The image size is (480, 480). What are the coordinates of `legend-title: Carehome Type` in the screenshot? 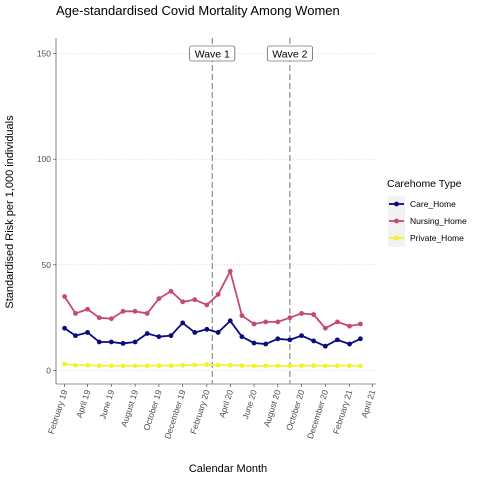 It's located at (424, 184).